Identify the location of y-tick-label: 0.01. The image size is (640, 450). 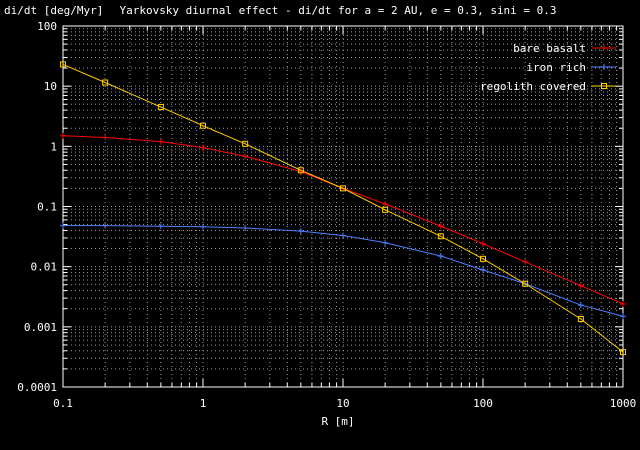
(44, 267).